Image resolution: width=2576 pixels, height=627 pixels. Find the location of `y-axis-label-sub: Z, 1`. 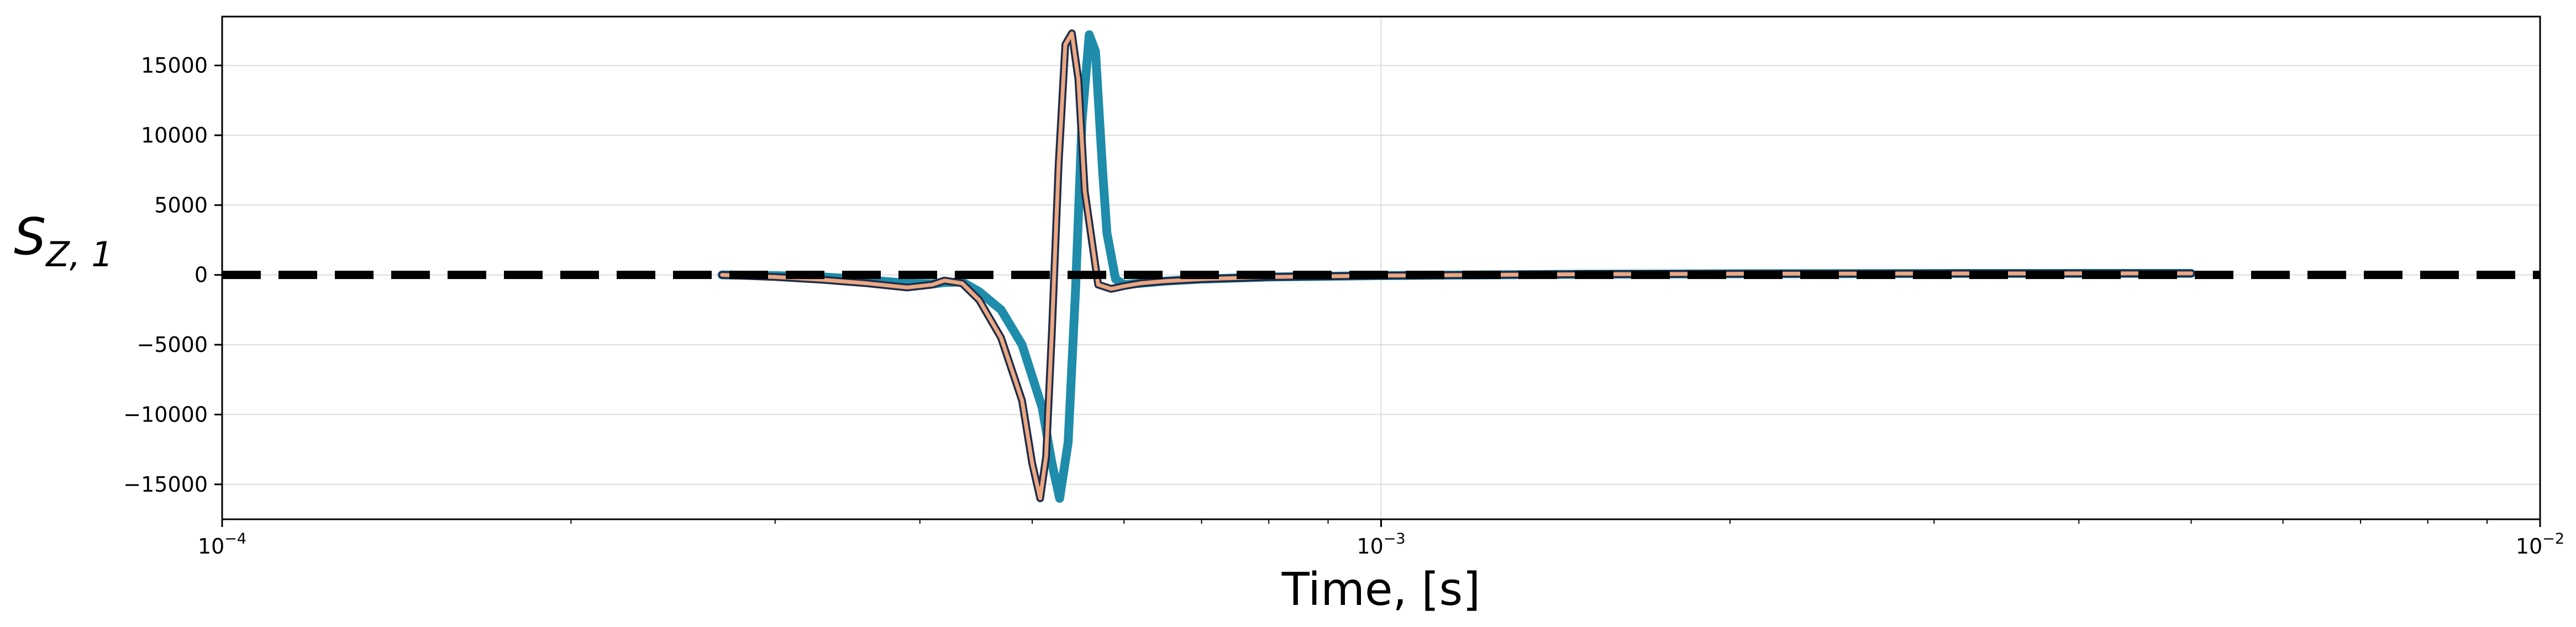

y-axis-label-sub: Z, 1 is located at coordinates (79, 255).